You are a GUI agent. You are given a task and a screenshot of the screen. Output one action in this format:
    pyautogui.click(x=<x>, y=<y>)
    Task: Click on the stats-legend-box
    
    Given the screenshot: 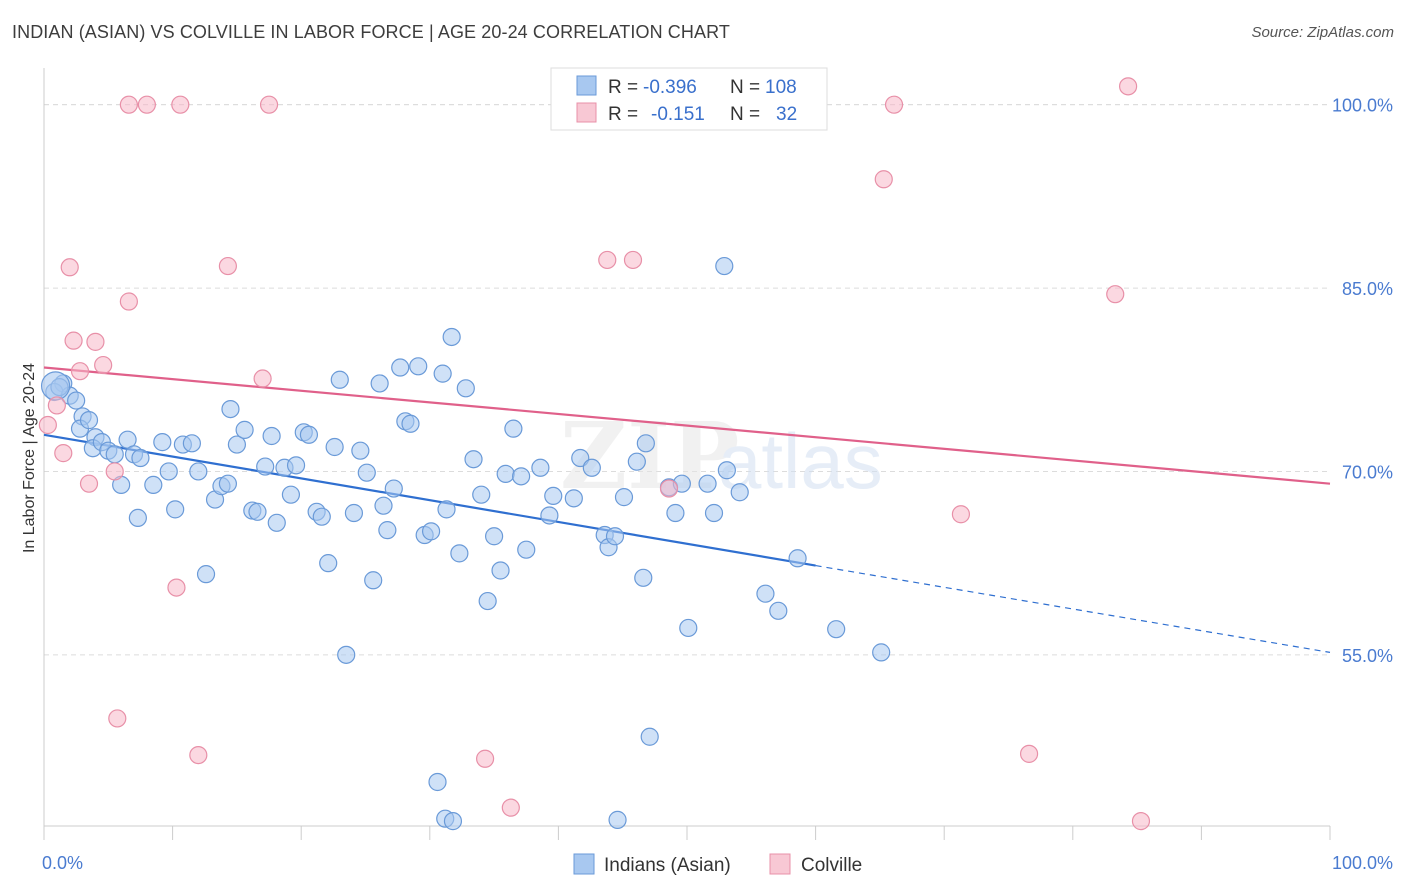 What is the action you would take?
    pyautogui.click(x=689, y=99)
    